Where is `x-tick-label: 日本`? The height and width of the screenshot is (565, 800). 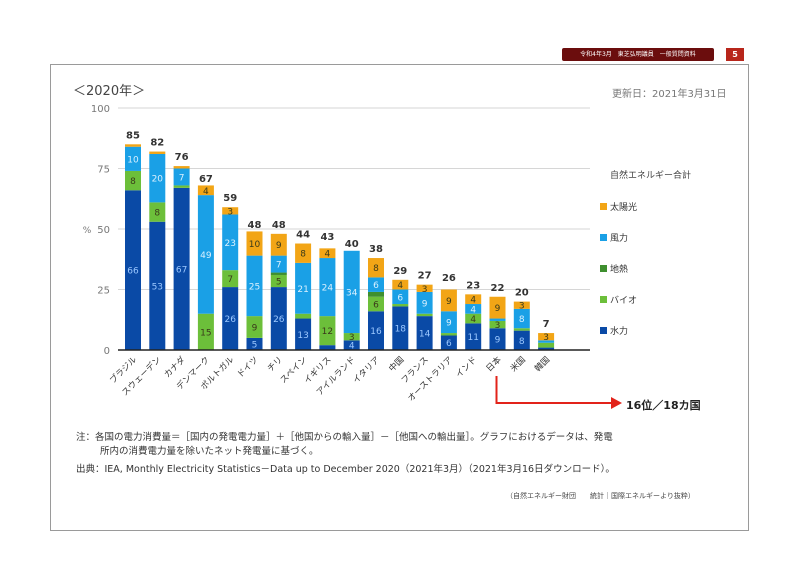 x-tick-label: 日本 is located at coordinates (494, 364).